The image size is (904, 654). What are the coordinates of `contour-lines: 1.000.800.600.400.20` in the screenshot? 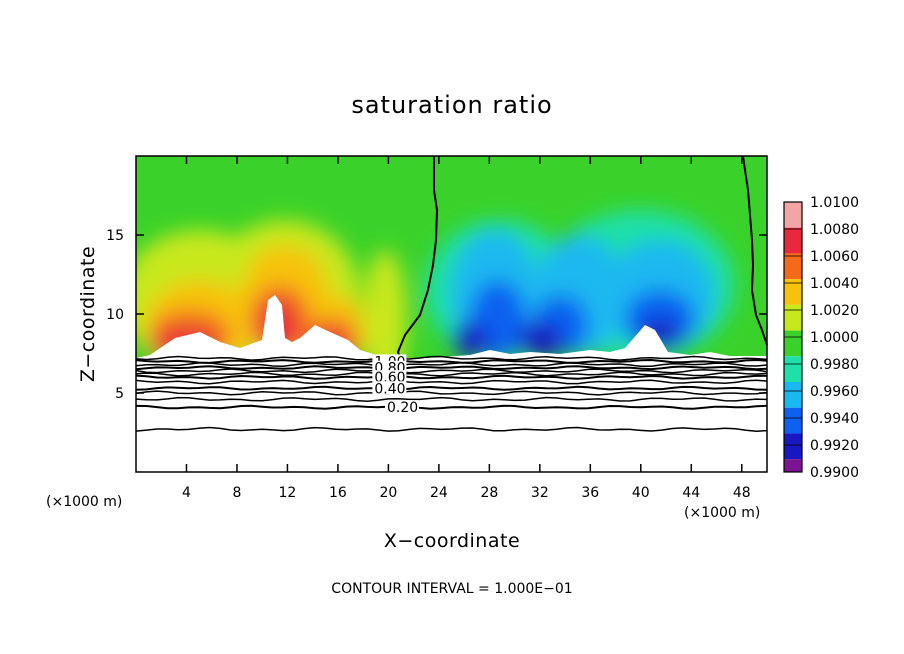 It's located at (451, 393).